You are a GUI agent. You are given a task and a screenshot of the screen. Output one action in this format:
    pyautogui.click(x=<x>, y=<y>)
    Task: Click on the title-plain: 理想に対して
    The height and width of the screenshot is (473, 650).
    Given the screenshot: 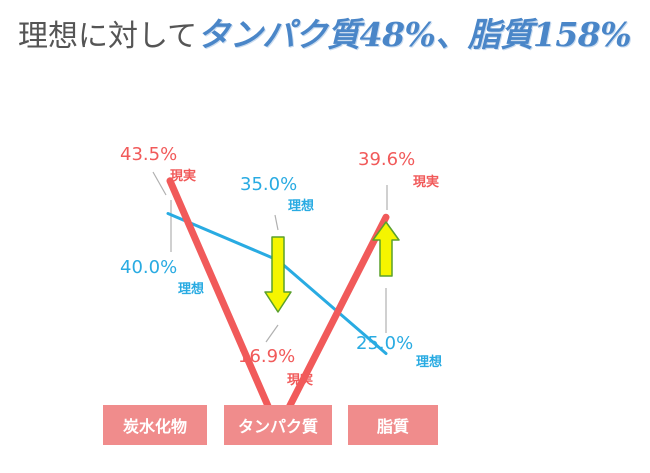 What is the action you would take?
    pyautogui.click(x=108, y=36)
    